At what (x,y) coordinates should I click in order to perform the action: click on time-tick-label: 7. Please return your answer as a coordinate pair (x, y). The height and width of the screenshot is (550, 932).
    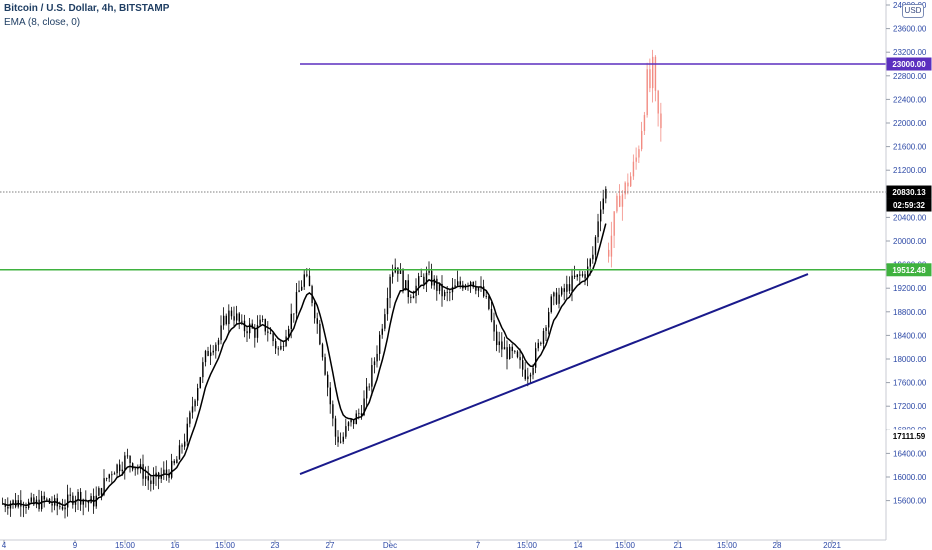
    Looking at the image, I should click on (478, 545).